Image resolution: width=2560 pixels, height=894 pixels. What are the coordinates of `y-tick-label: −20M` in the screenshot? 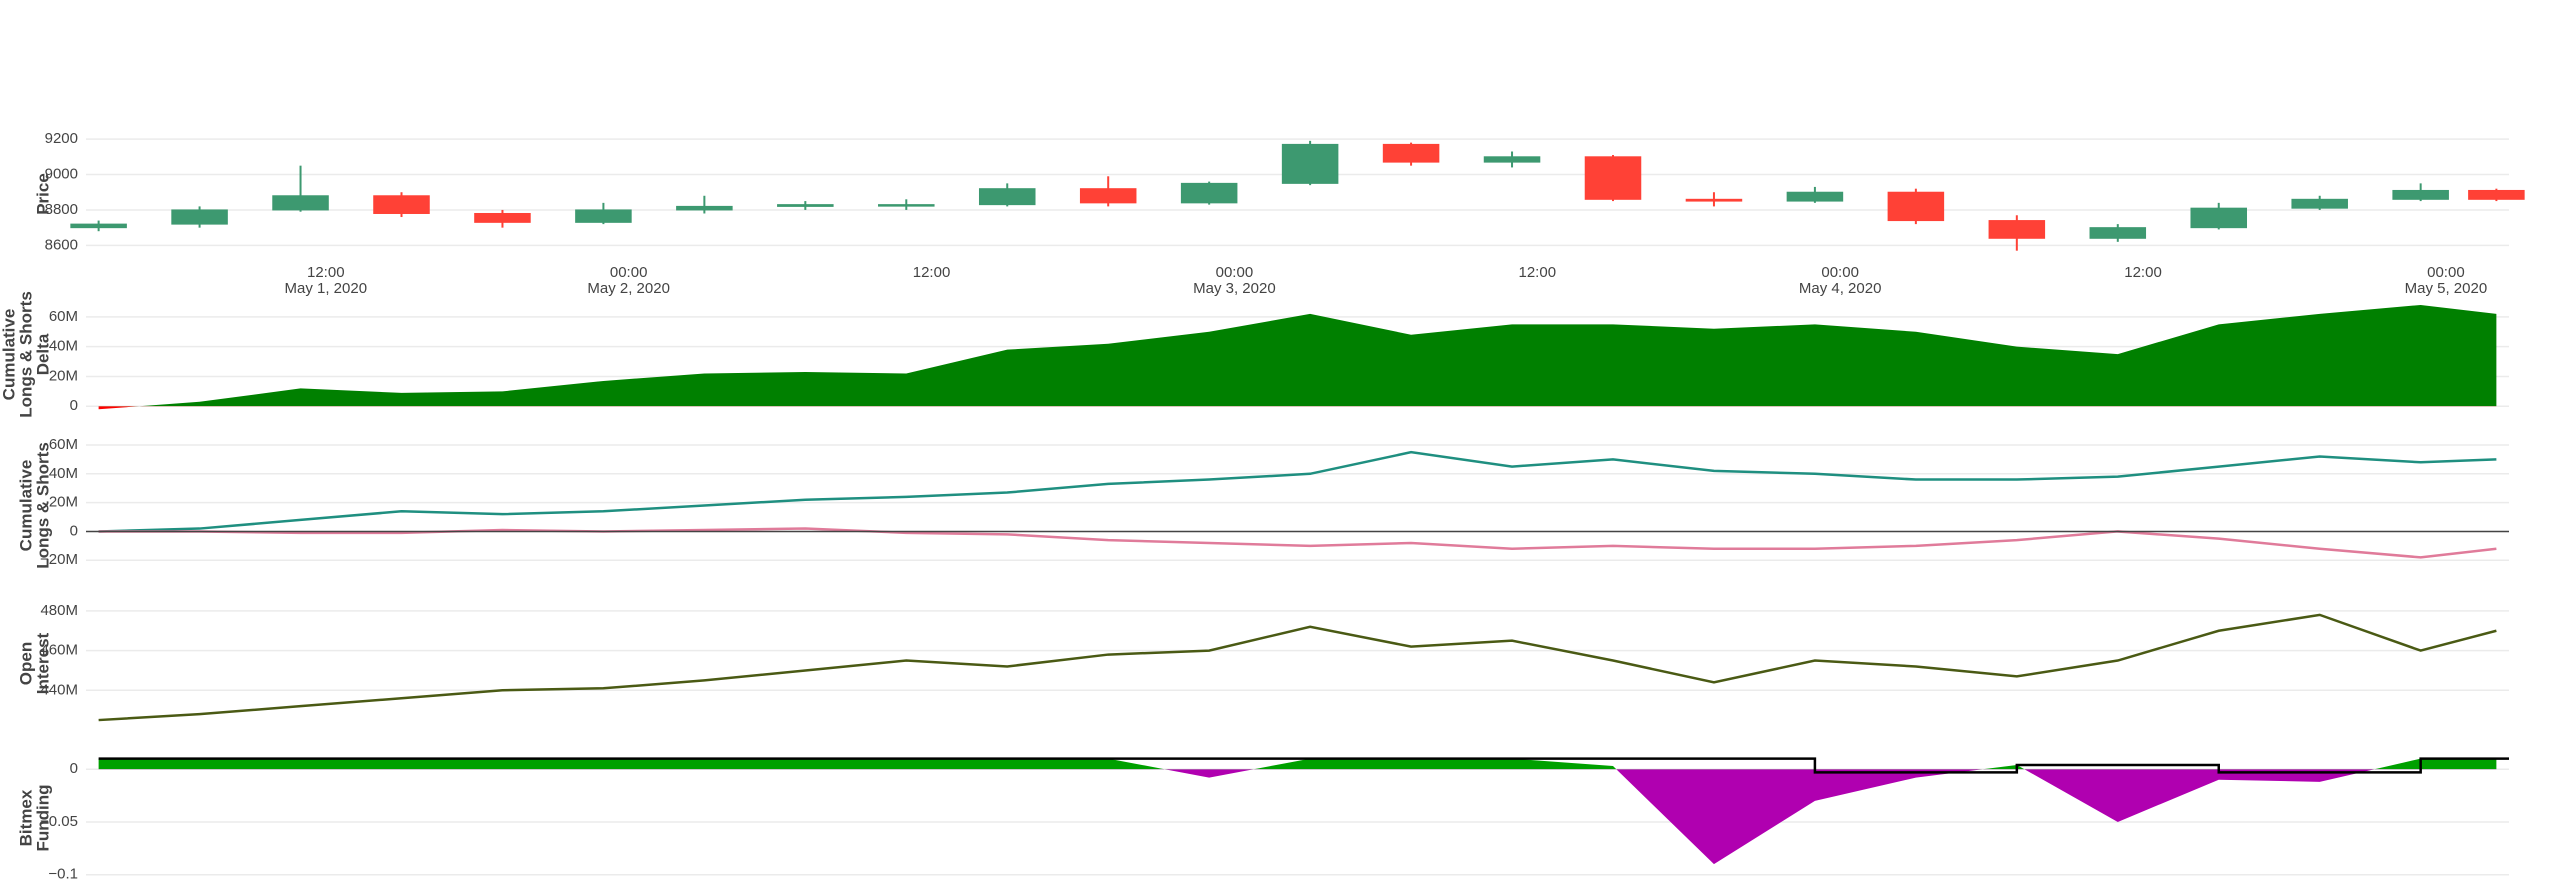 It's located at (59, 559).